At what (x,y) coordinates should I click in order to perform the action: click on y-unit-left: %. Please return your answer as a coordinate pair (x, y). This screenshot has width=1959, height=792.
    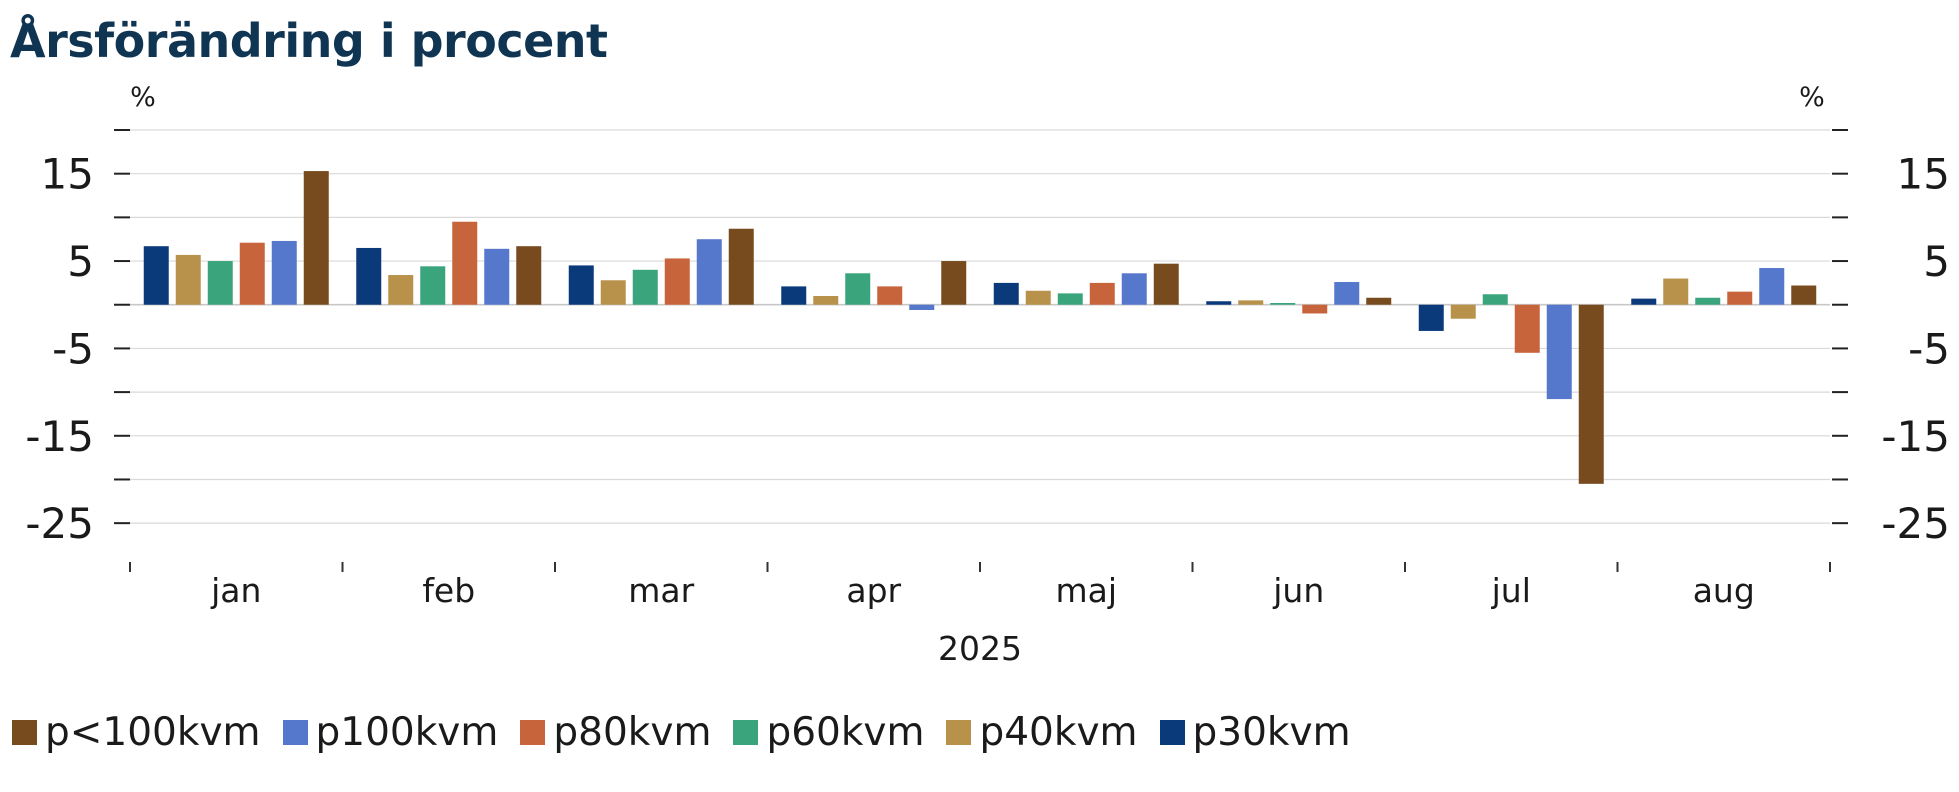
    Looking at the image, I should click on (143, 97).